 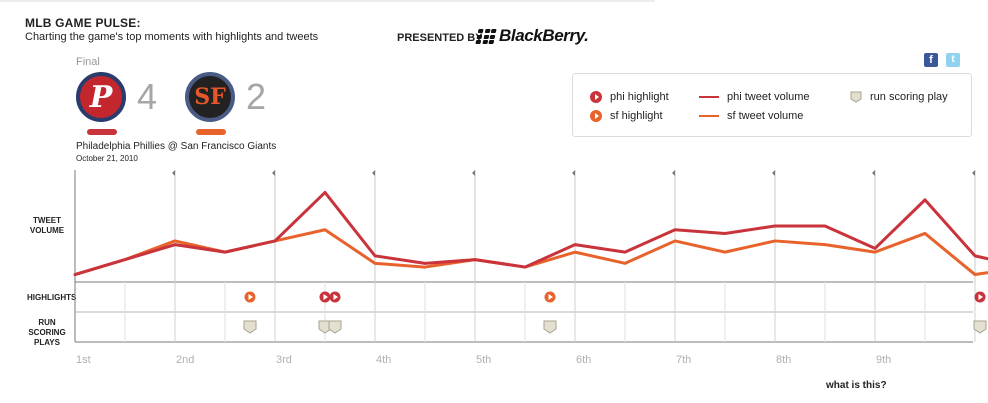 What do you see at coordinates (256, 96) in the screenshot?
I see `giants-score: 2` at bounding box center [256, 96].